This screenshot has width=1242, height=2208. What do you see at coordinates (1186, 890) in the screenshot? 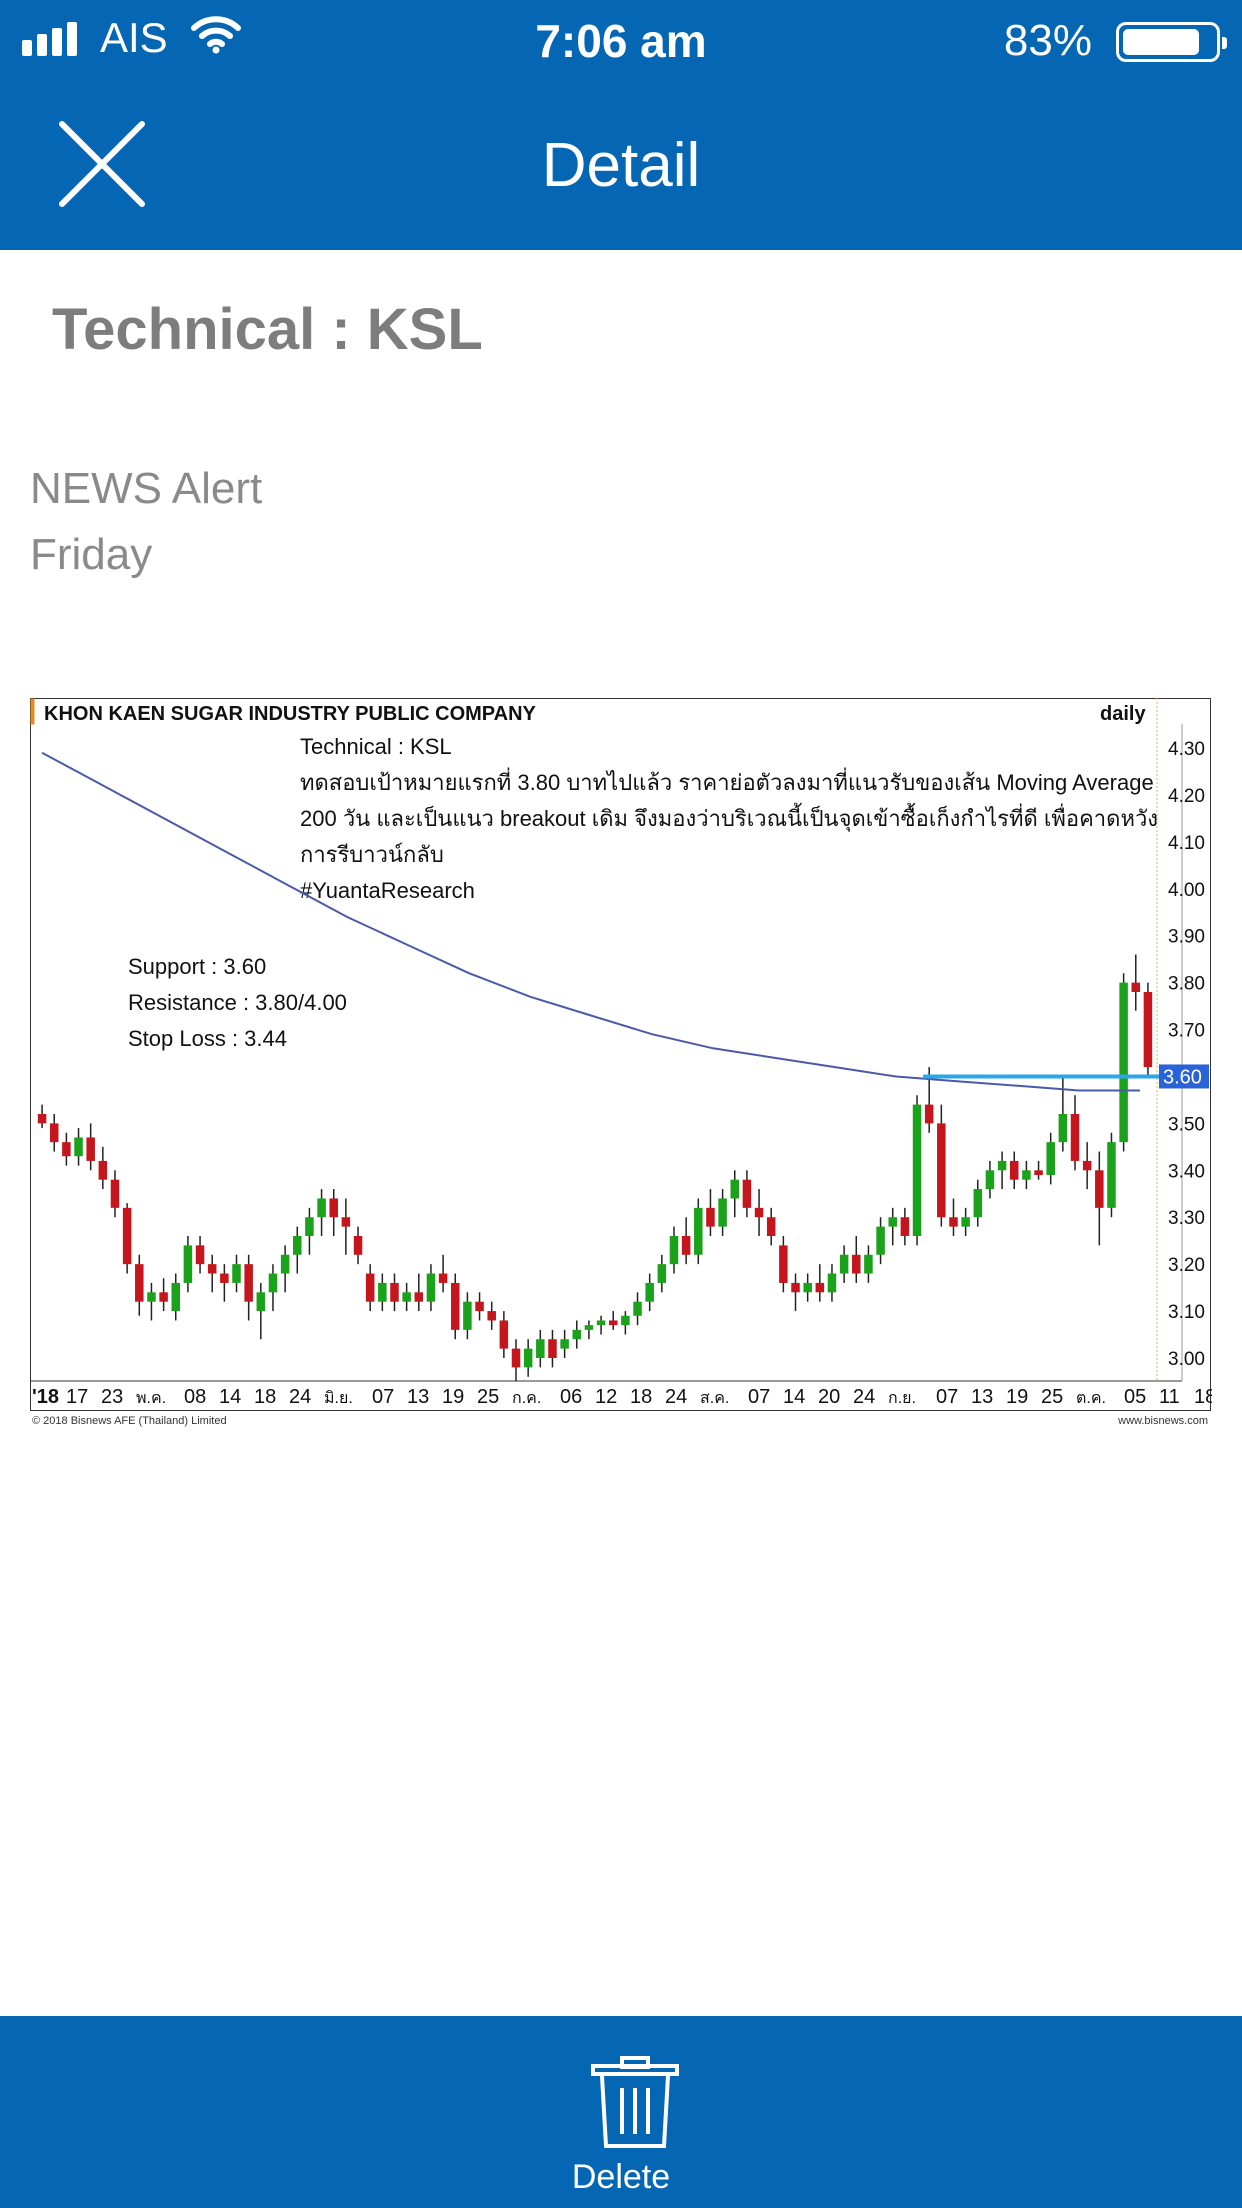
I see `y-tick-label: 4.00` at bounding box center [1186, 890].